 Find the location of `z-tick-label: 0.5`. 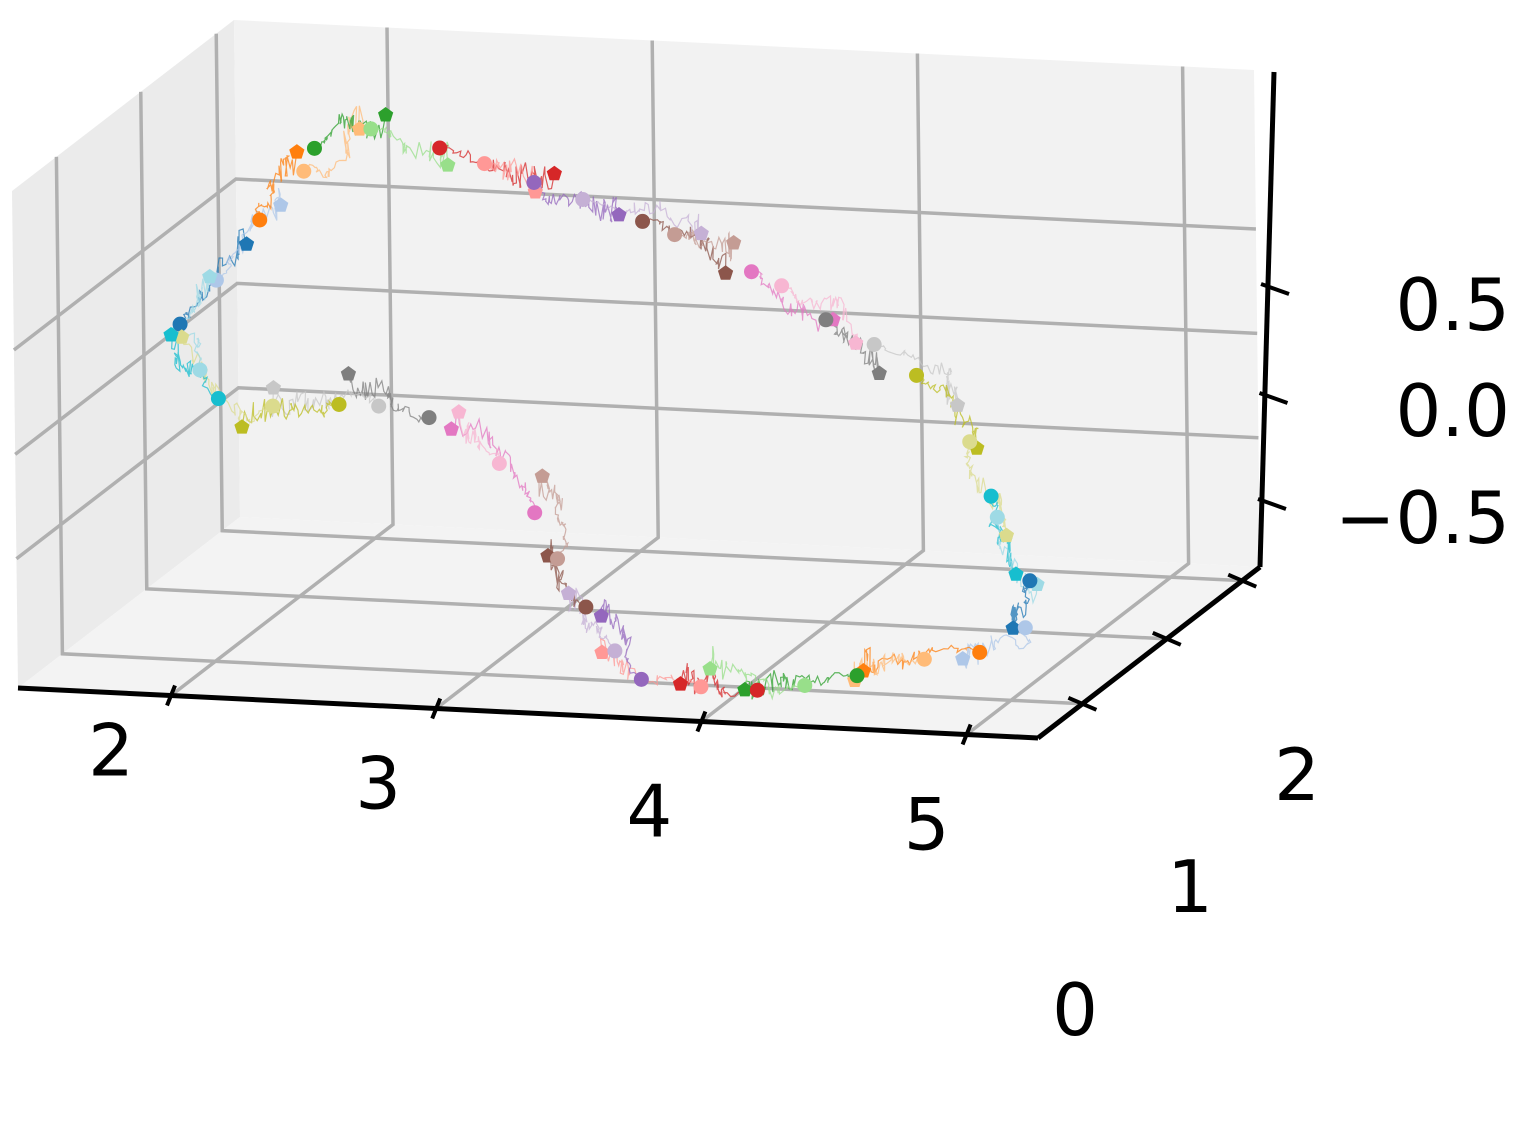

z-tick-label: 0.5 is located at coordinates (1452, 305).